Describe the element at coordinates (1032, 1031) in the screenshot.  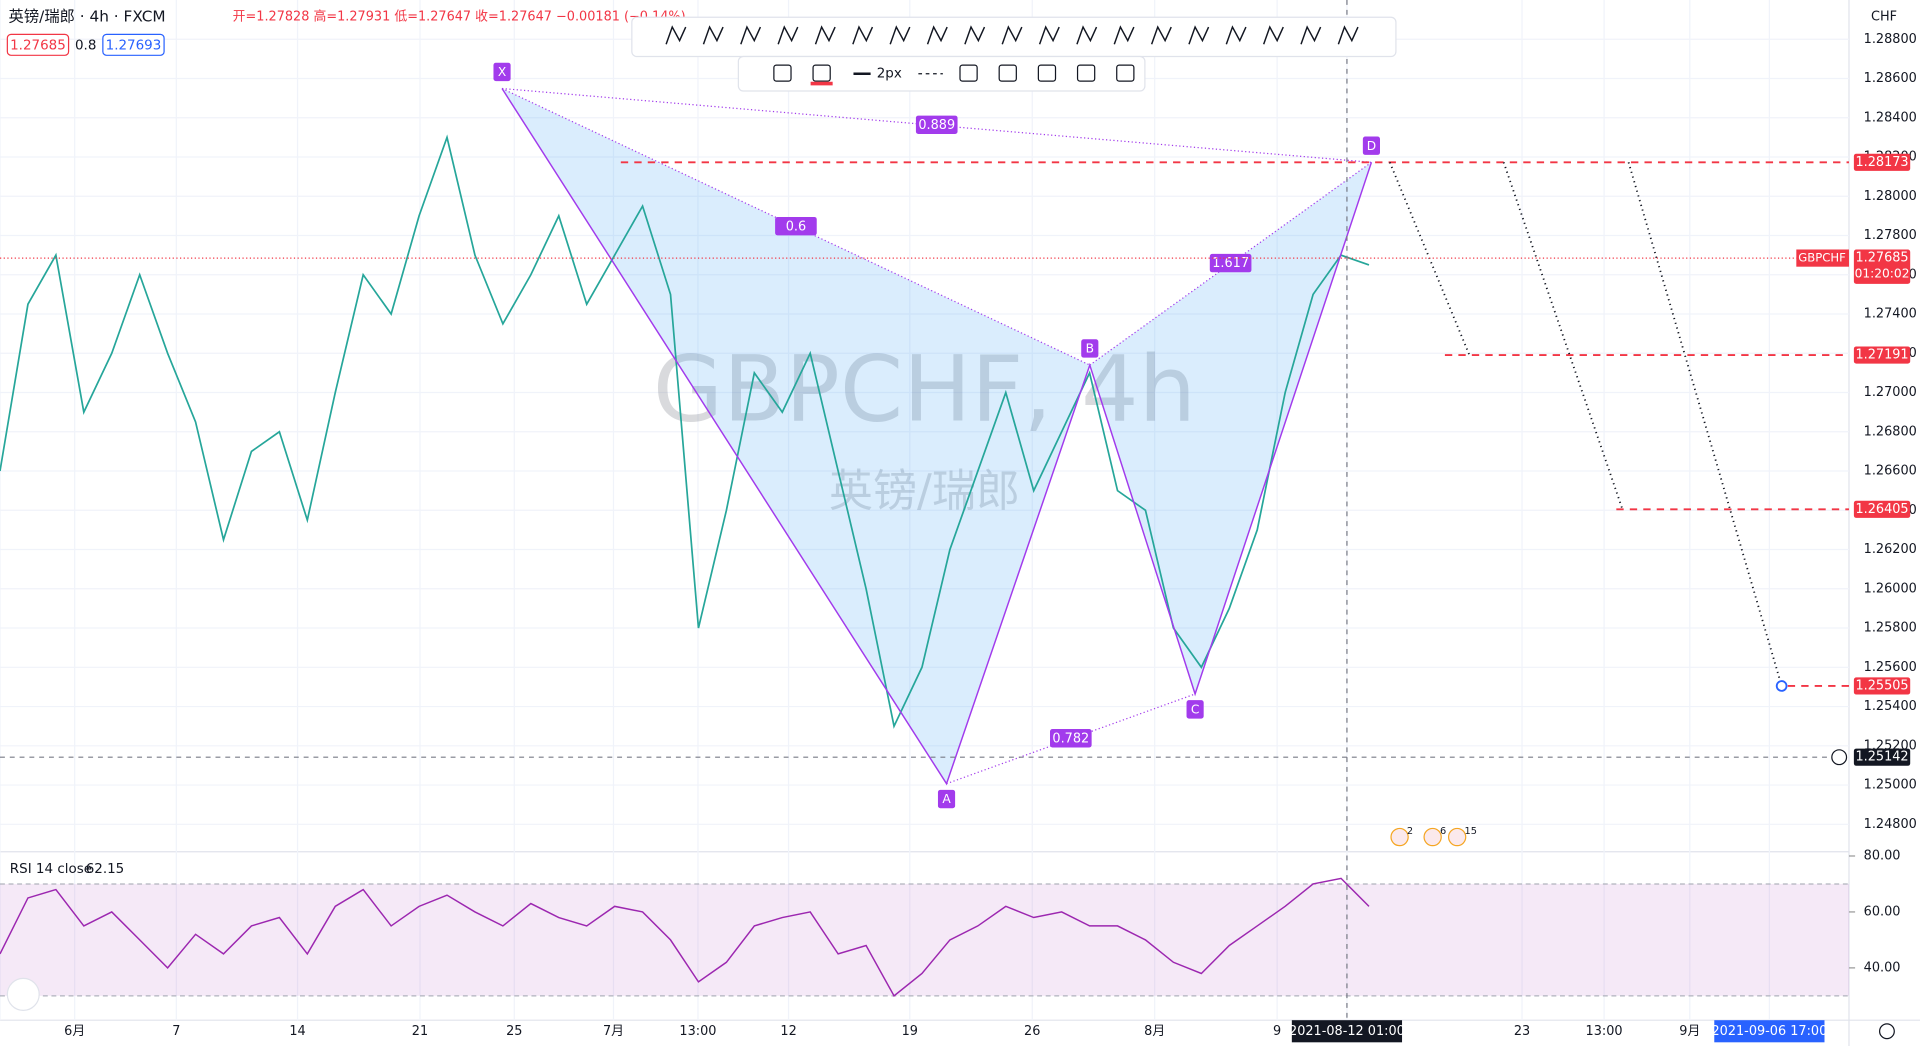
I see `x-tick-label: 26` at that location.